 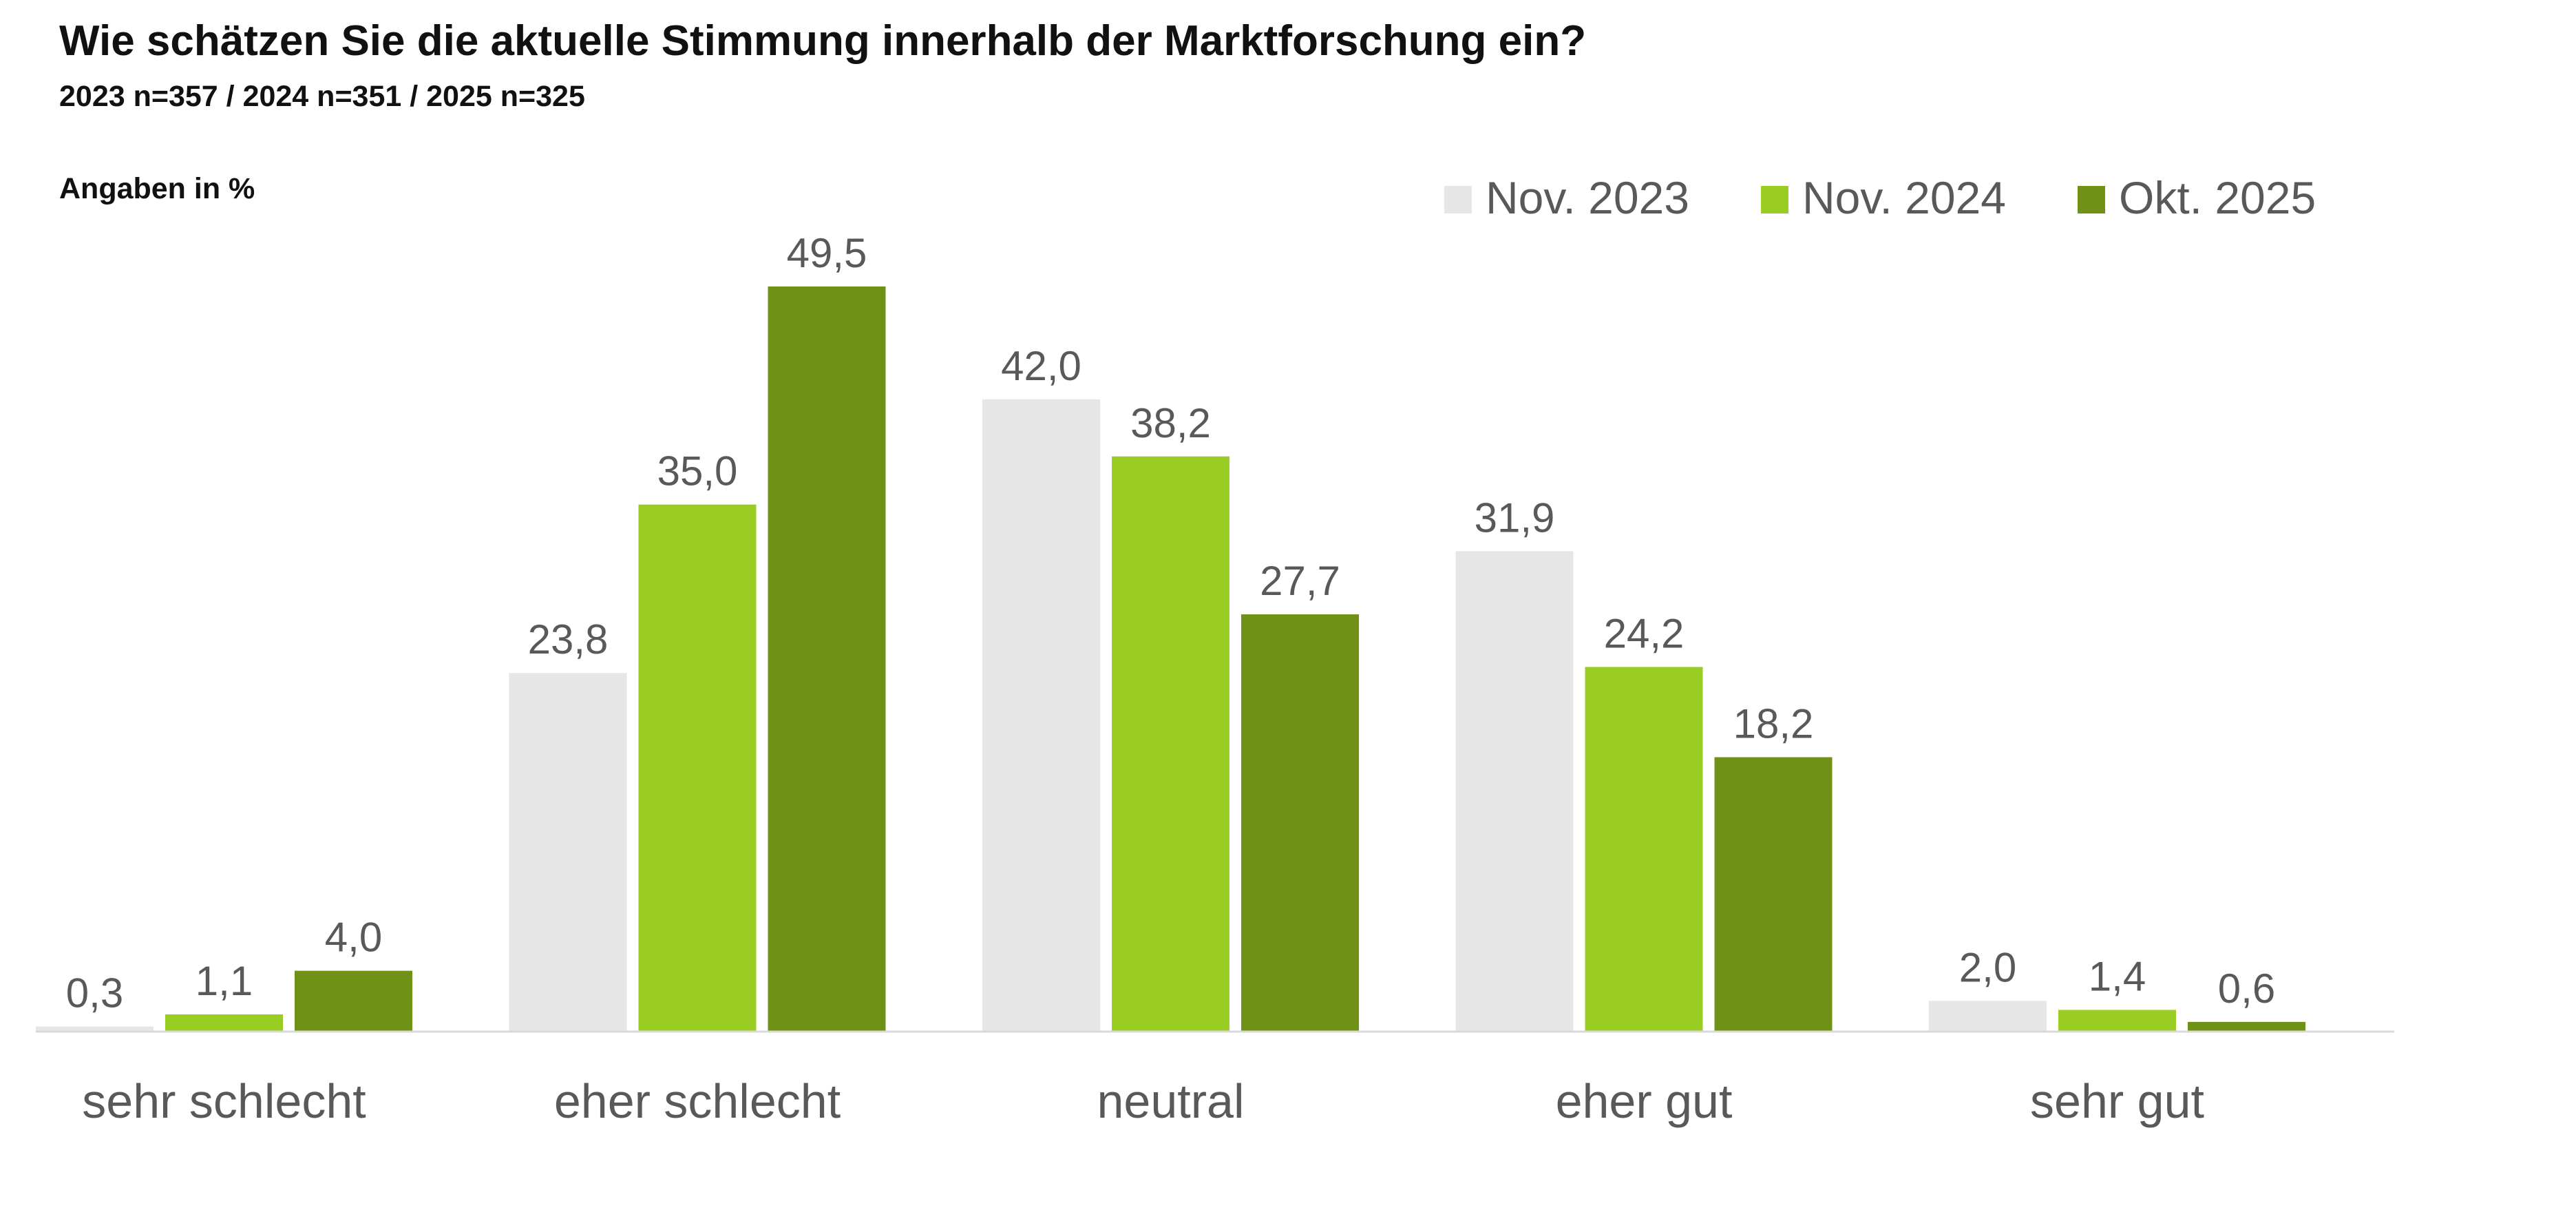 What do you see at coordinates (1645, 1101) in the screenshot?
I see `x-tick-label-eher-gut: eher gut` at bounding box center [1645, 1101].